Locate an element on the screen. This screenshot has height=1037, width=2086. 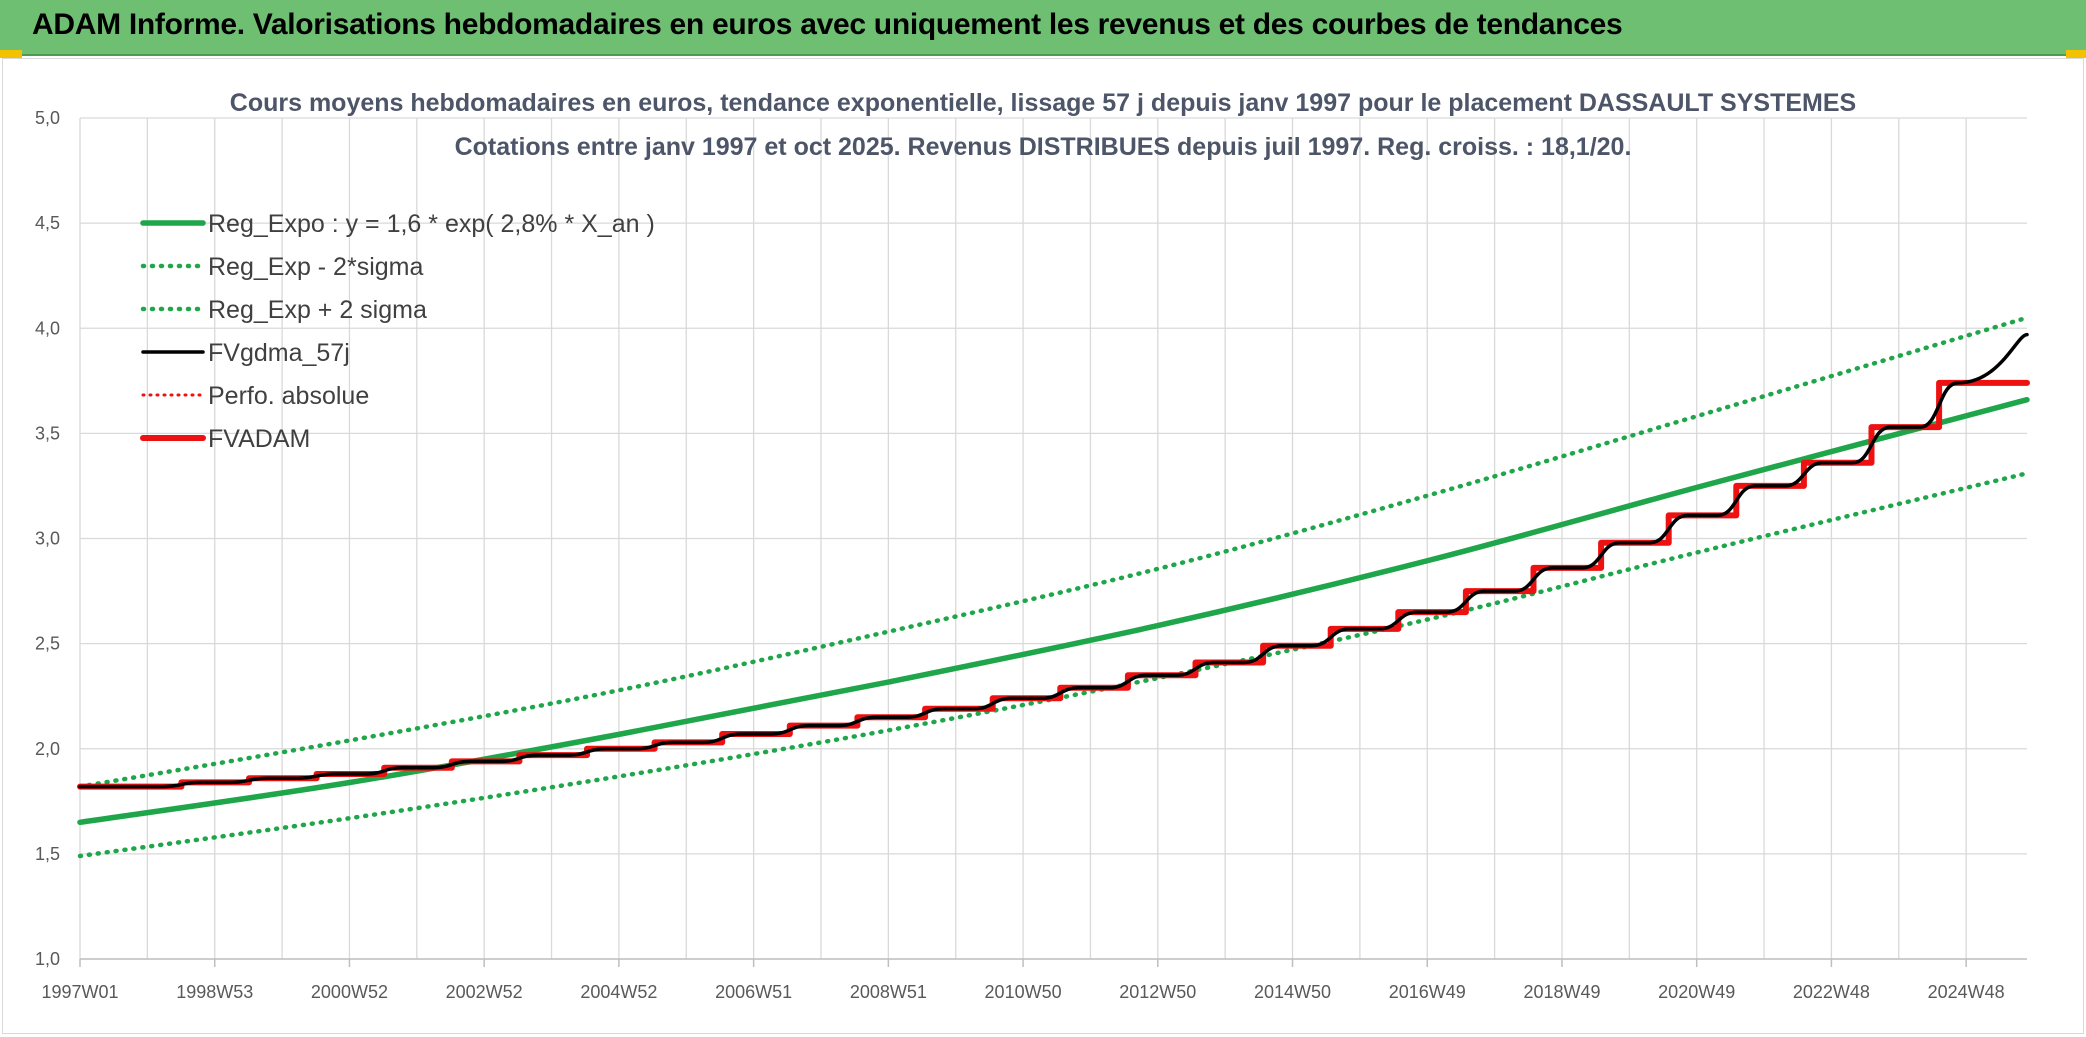
y-tick-label: 4,0 is located at coordinates (47, 328).